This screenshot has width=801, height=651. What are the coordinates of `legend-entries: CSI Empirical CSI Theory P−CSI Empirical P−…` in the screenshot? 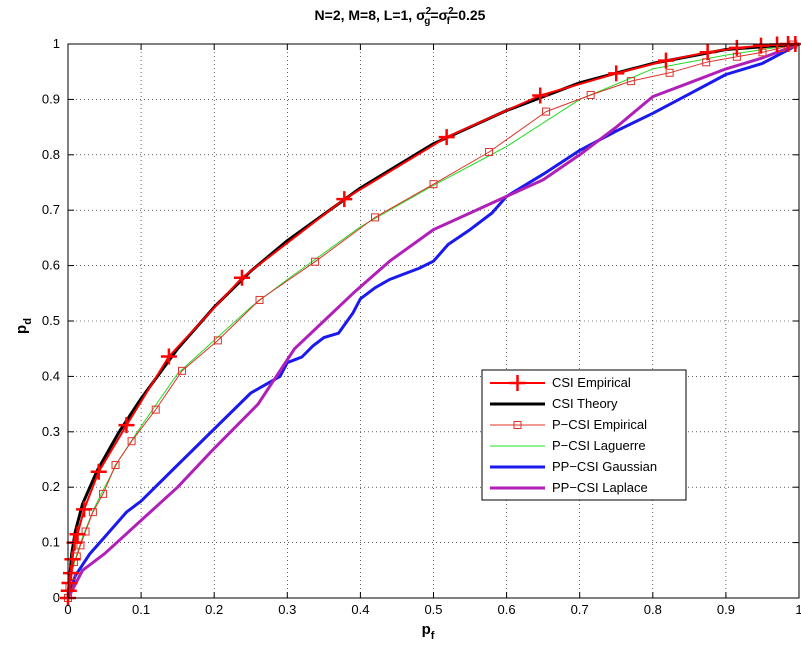 It's located at (573, 435).